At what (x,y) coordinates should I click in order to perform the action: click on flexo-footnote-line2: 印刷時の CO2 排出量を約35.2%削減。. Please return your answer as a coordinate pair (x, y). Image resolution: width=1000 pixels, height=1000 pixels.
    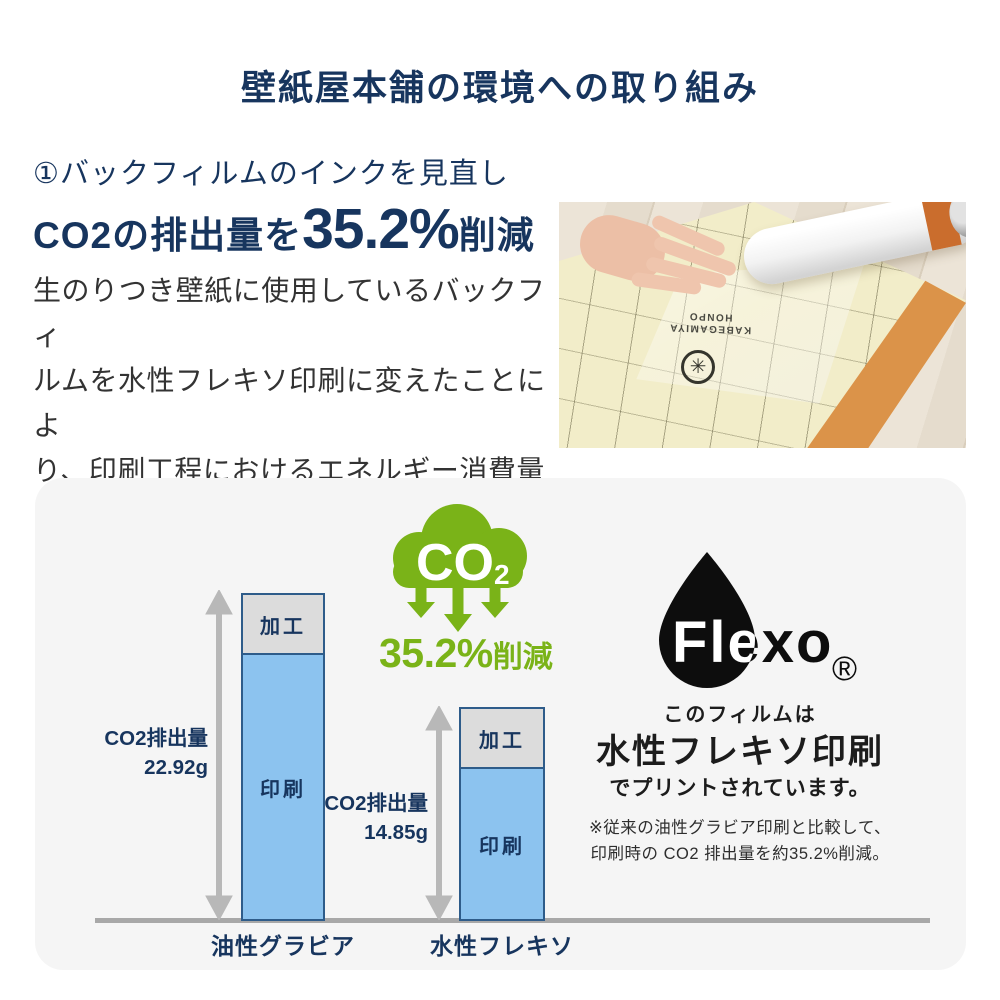
    Looking at the image, I should click on (740, 854).